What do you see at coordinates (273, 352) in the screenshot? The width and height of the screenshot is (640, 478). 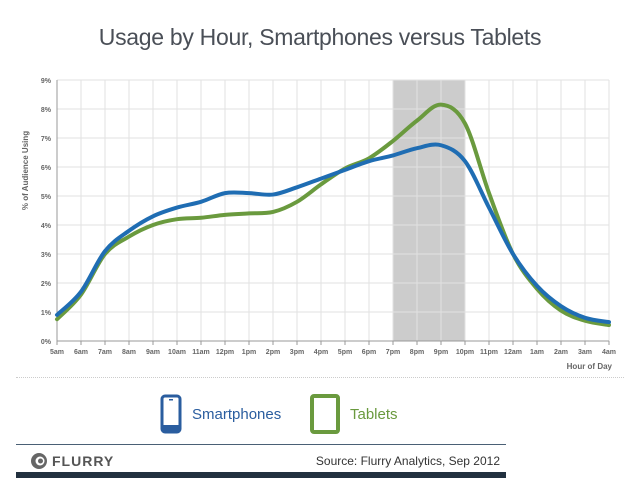 I see `x-tick-label: 2pm` at bounding box center [273, 352].